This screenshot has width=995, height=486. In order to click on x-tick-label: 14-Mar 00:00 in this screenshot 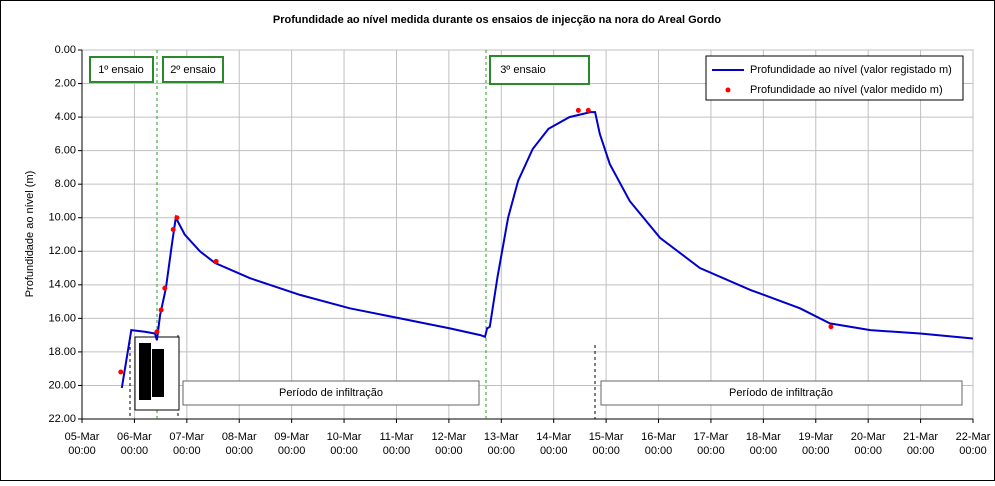, I will do `click(553, 444)`.